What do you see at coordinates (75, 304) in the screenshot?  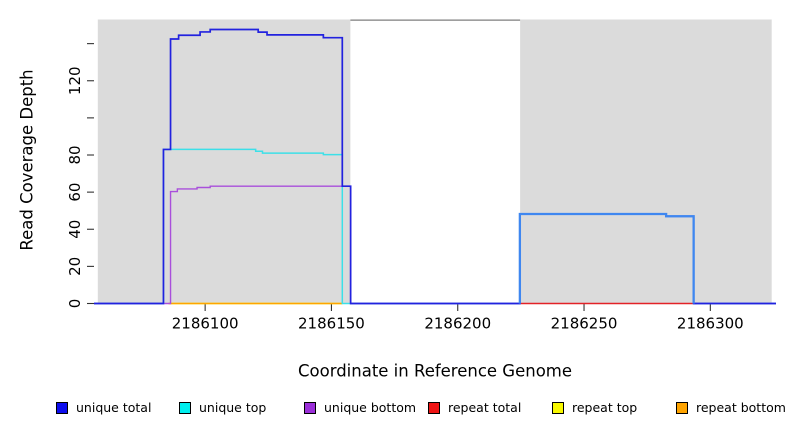 I see `y-tick-label: 0` at bounding box center [75, 304].